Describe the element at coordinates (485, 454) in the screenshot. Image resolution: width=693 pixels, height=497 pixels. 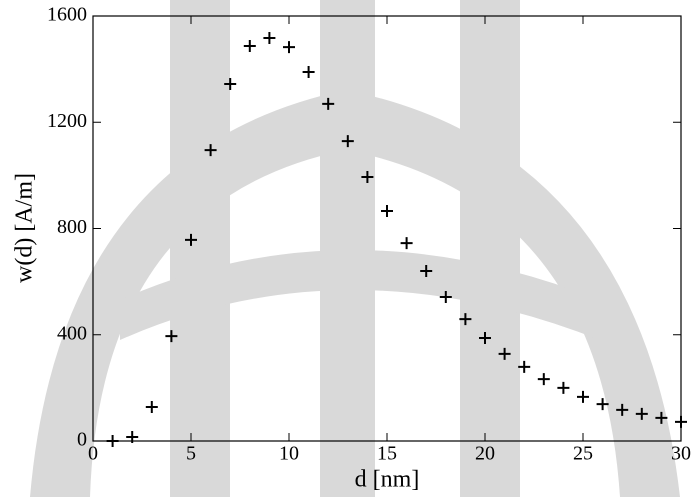
I see `x-tick-label: 20` at that location.